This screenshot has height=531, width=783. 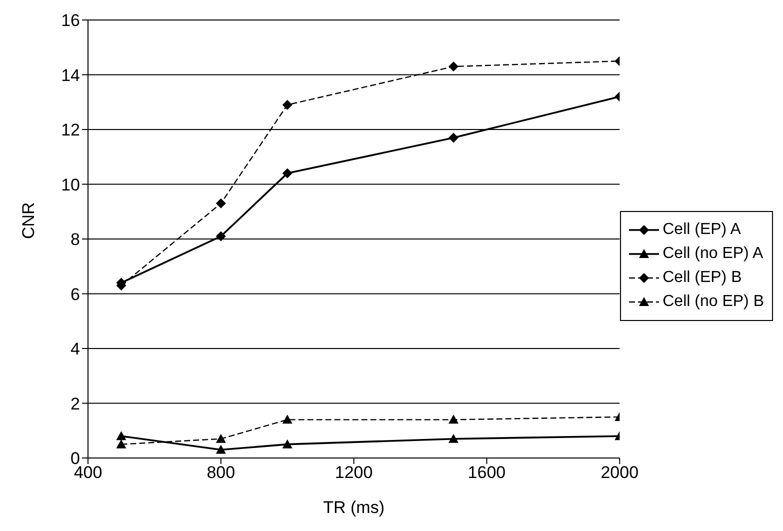 What do you see at coordinates (713, 254) in the screenshot?
I see `legend-label: Cell (no EP) A` at bounding box center [713, 254].